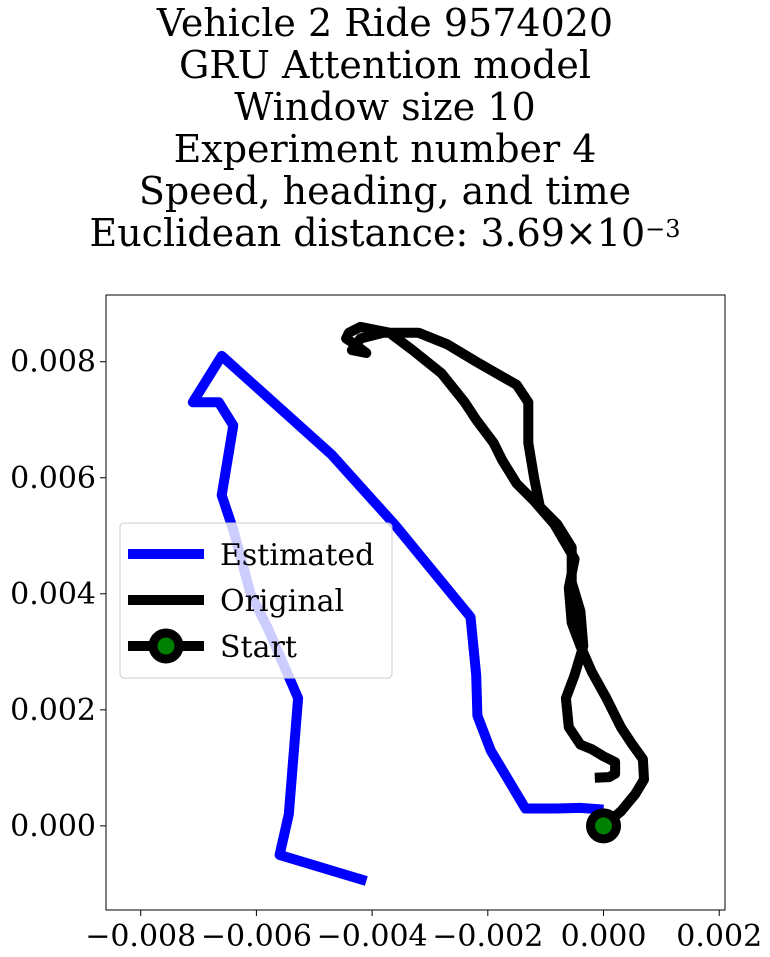 This screenshot has height=957, width=770. Describe the element at coordinates (53, 594) in the screenshot. I see `y-tick-label: 0.004` at that location.